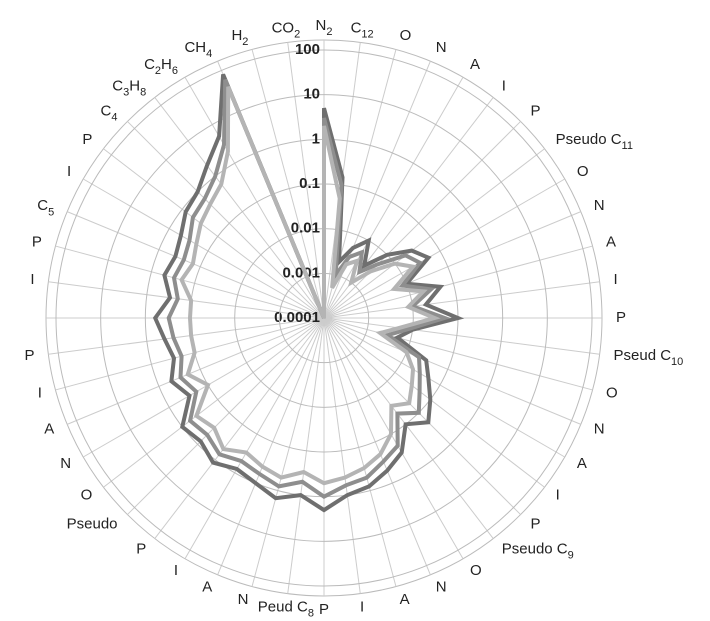 The height and width of the screenshot is (621, 710). I want to click on y-tick-label: 1, so click(316, 138).